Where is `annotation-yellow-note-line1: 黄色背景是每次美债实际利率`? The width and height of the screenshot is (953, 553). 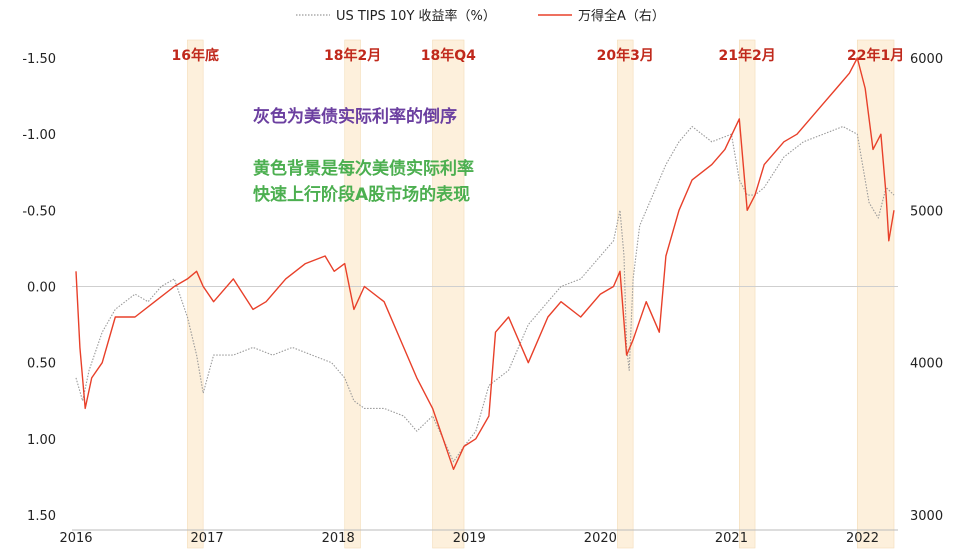
annotation-yellow-note-line1: 黄色背景是每次美债实际利率 is located at coordinates (363, 168).